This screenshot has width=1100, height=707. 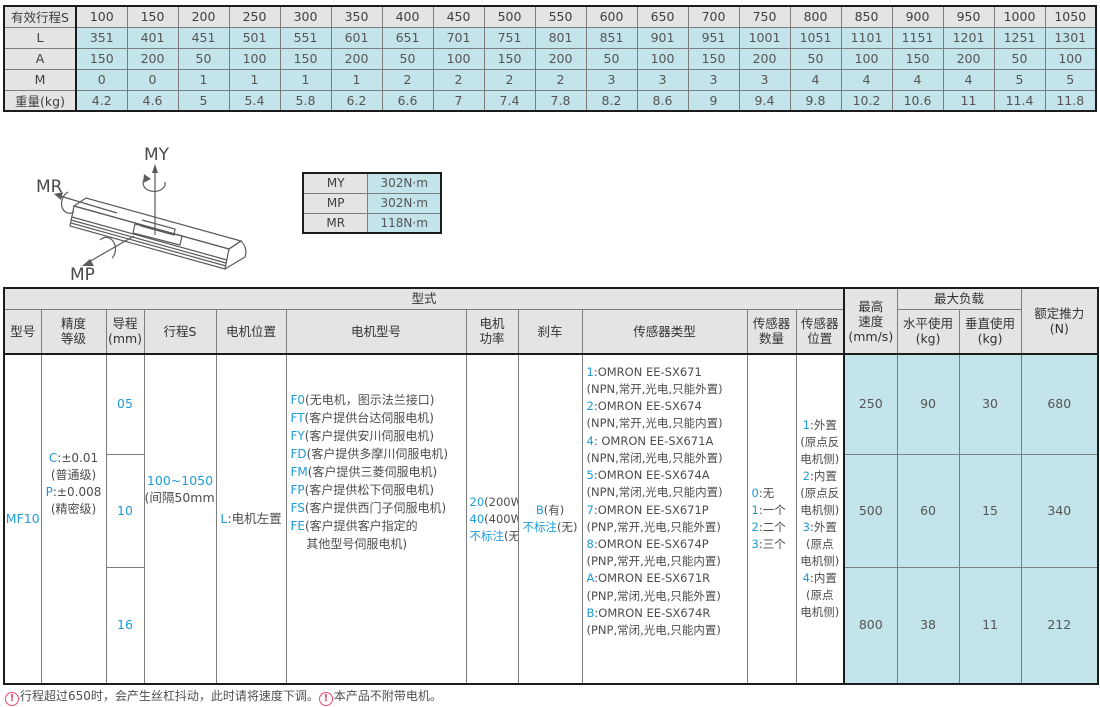 What do you see at coordinates (157, 232) in the screenshot?
I see `actuator-carriage` at bounding box center [157, 232].